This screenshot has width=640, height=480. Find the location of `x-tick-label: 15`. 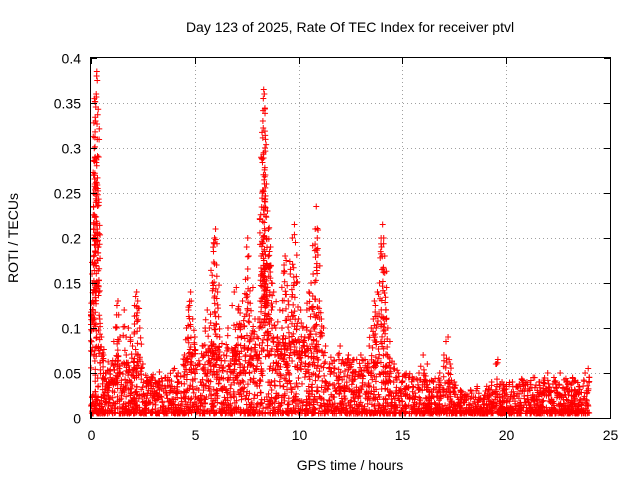

x-tick-label: 15 is located at coordinates (403, 435).